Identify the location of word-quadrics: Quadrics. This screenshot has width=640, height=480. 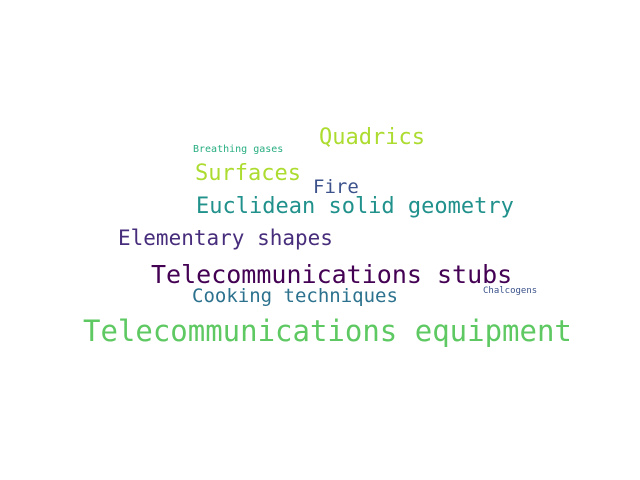
(372, 137).